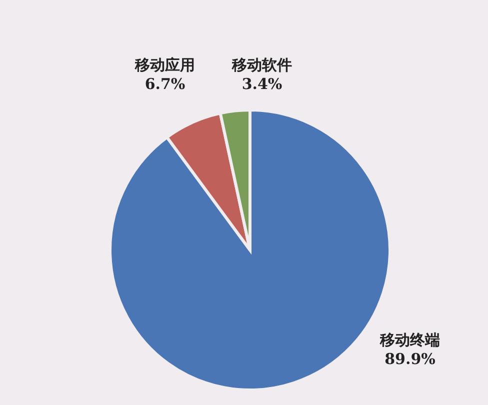 The width and height of the screenshot is (488, 405). What do you see at coordinates (262, 84) in the screenshot?
I see `data-label: 3.4%` at bounding box center [262, 84].